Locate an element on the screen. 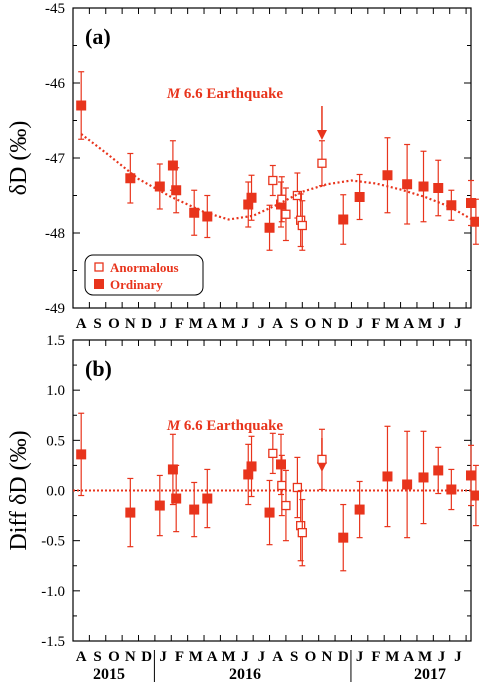  legend-marker-anormalous is located at coordinates (99, 267).